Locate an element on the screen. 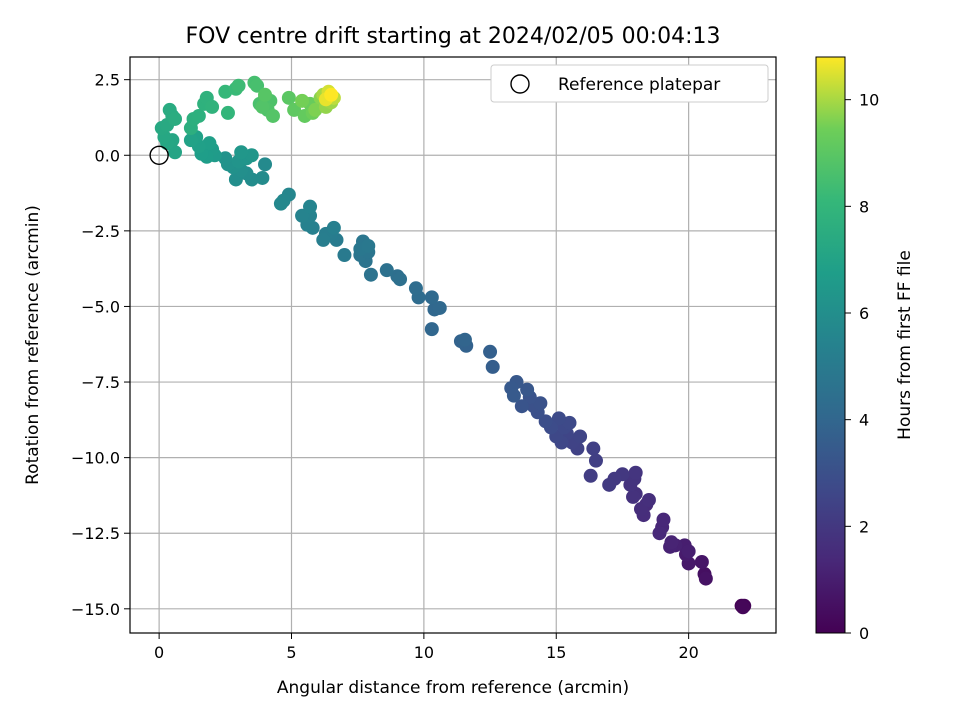 The width and height of the screenshot is (960, 720). colorbar-tick-label: 6 is located at coordinates (864, 313).